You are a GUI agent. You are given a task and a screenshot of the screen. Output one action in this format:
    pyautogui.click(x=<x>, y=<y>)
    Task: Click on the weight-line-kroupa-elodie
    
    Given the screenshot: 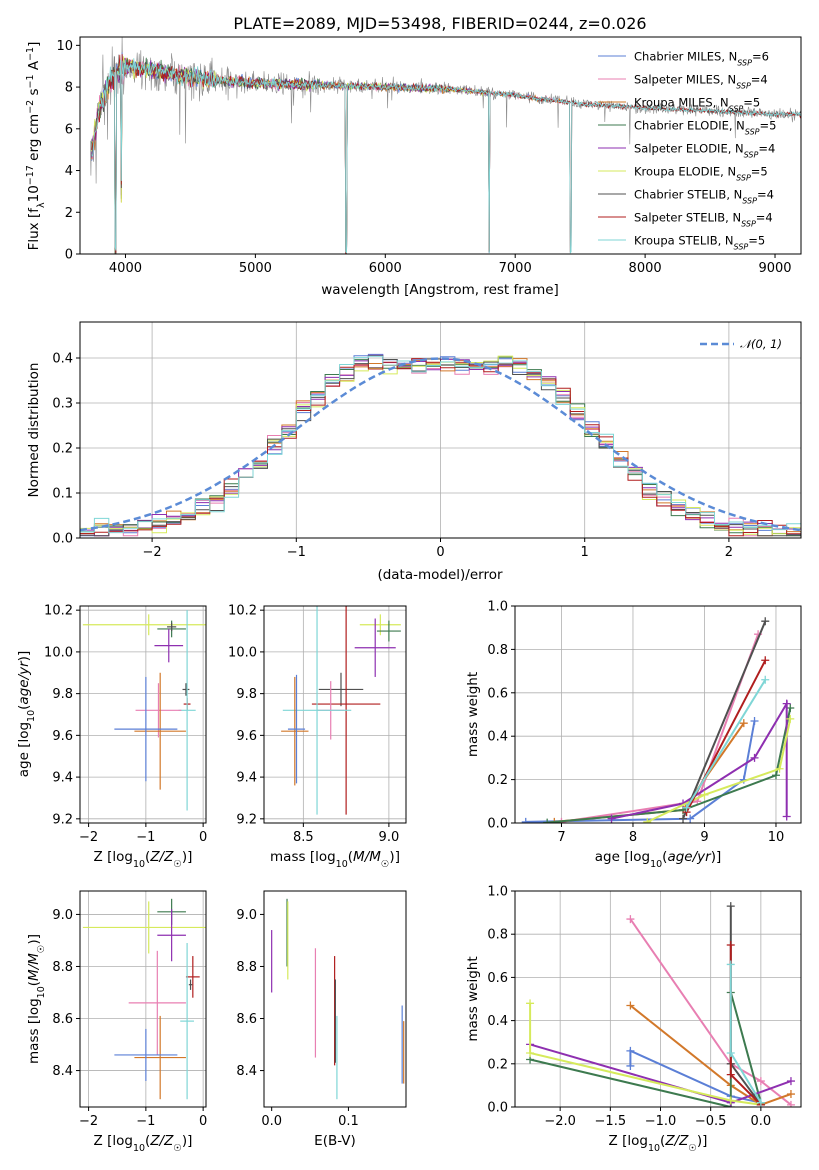 What is the action you would take?
    pyautogui.click(x=645, y=1054)
    